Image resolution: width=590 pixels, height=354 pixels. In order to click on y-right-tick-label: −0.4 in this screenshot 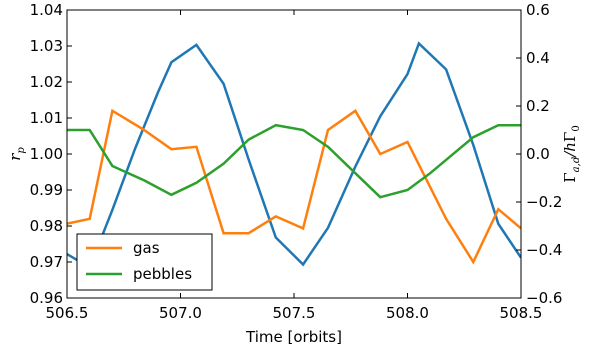, I will do `click(544, 250)`.